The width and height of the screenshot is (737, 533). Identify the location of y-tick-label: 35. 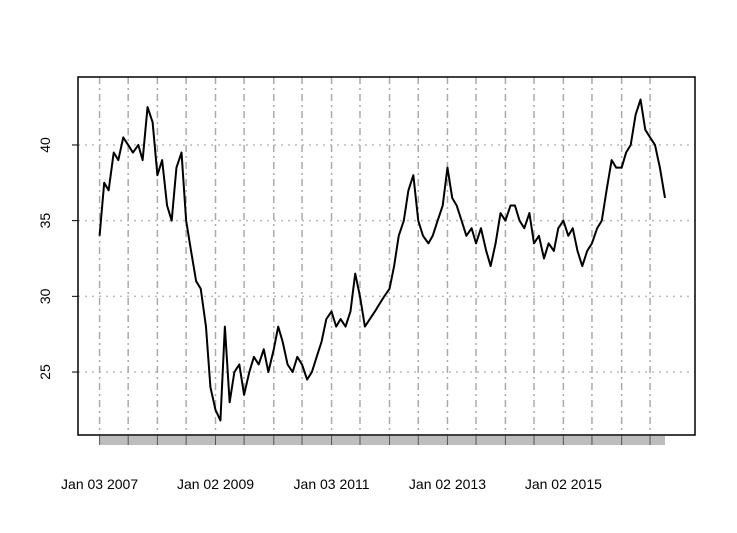
(45, 221).